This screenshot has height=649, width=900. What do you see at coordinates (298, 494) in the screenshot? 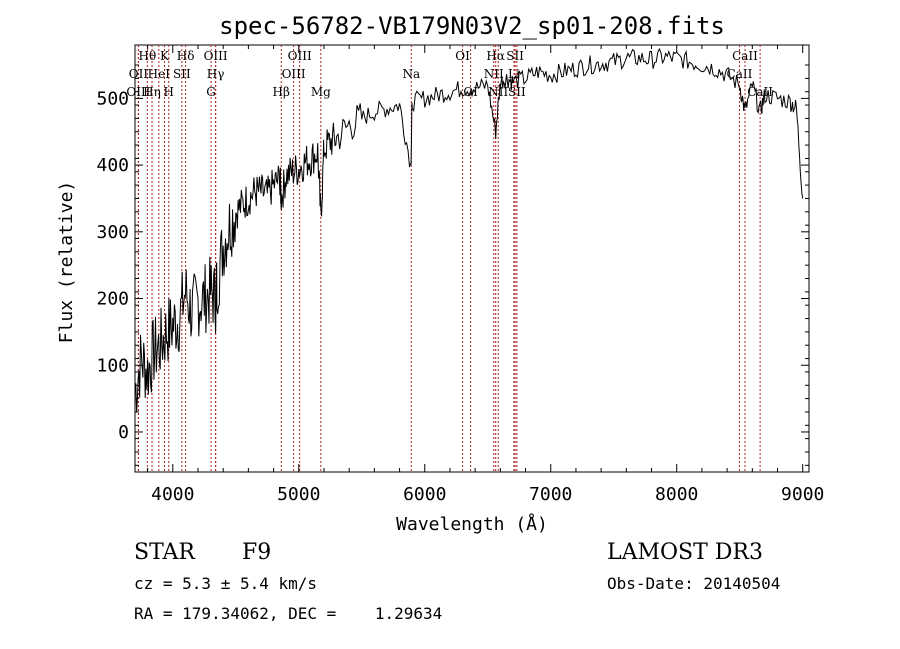
I see `x-tick-label-1: 5000` at bounding box center [298, 494].